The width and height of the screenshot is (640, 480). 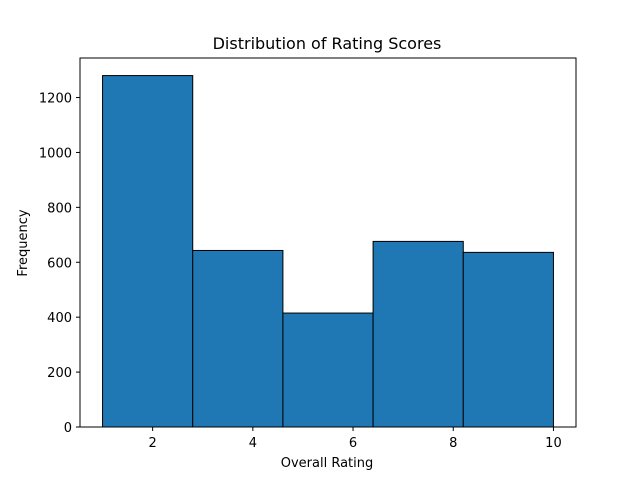 I want to click on x-tick-label: 8, so click(x=453, y=443).